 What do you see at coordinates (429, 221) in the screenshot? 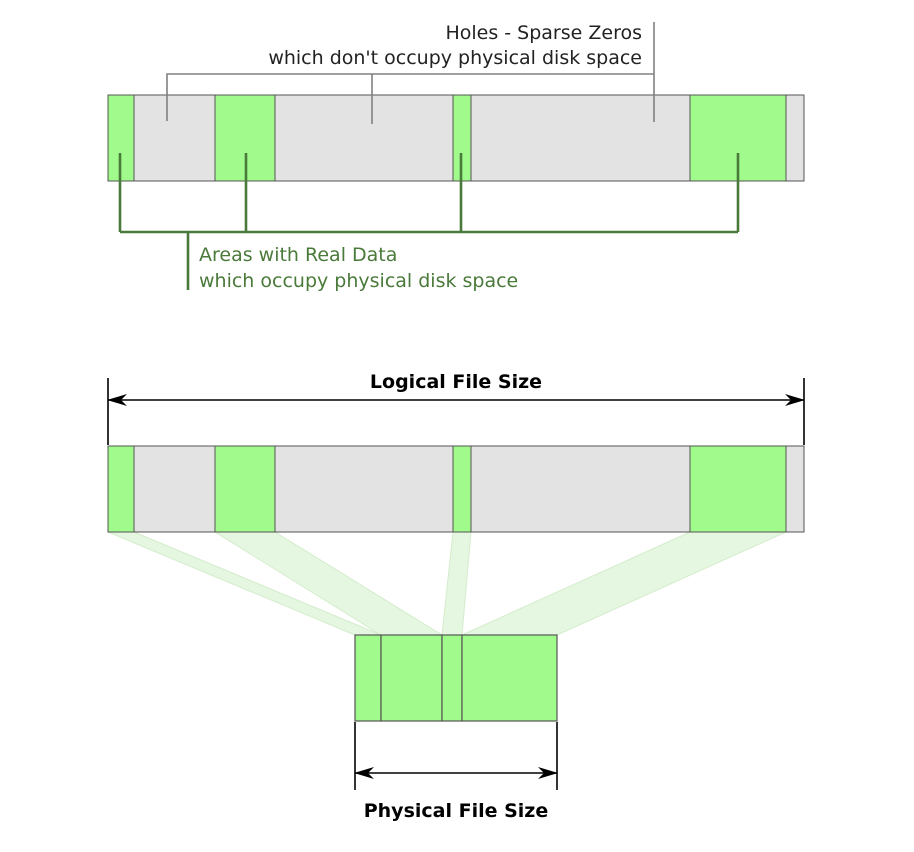
I see `data-callout` at bounding box center [429, 221].